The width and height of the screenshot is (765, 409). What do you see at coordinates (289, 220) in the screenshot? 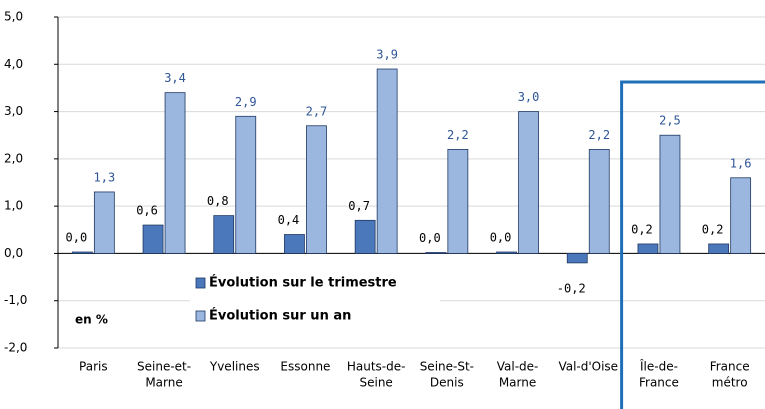
I see `value-label: 0,4` at bounding box center [289, 220].